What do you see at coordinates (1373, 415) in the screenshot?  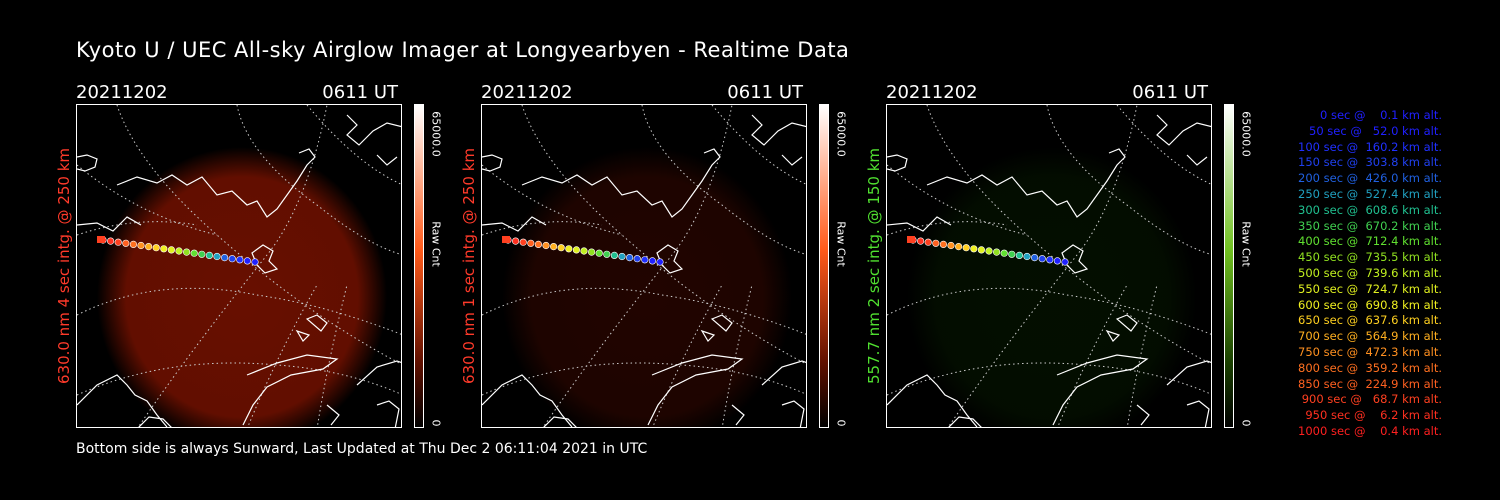 I see `legend-row: 950 sec @ 6.2 km alt.` at bounding box center [1373, 415].